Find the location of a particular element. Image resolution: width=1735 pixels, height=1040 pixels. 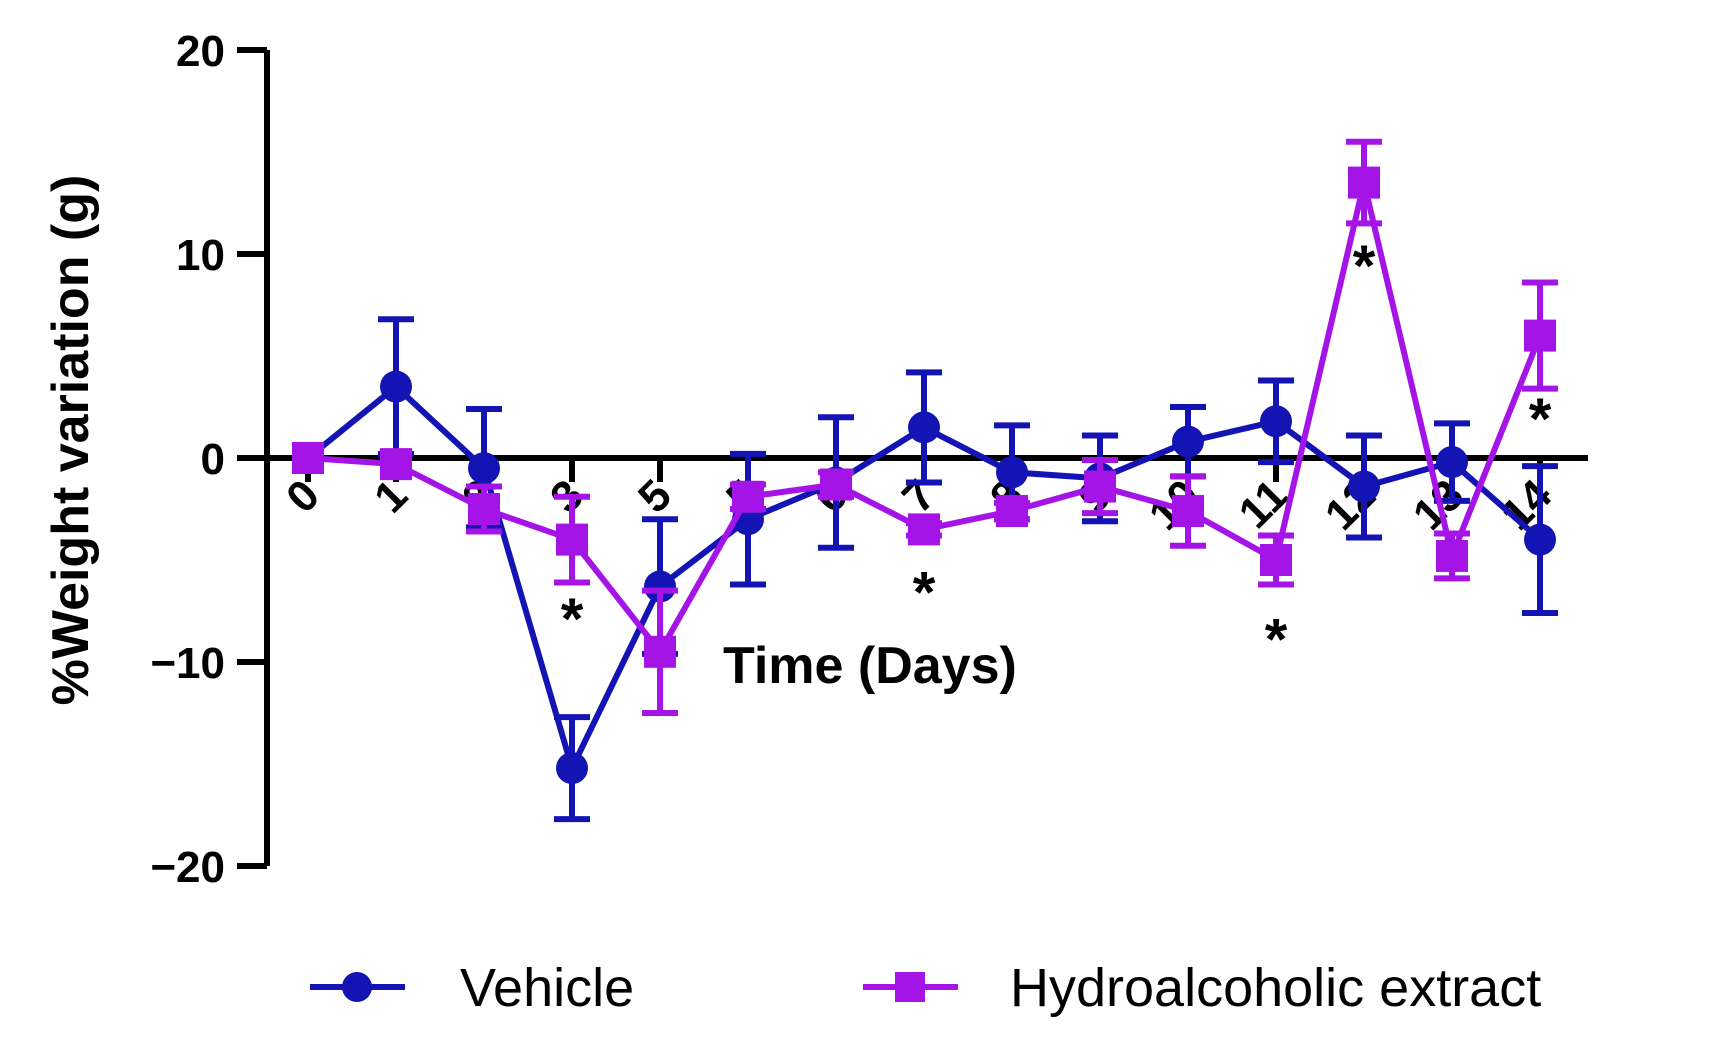

y-axis: −20 −10 0 10 20 is located at coordinates (210, 459).